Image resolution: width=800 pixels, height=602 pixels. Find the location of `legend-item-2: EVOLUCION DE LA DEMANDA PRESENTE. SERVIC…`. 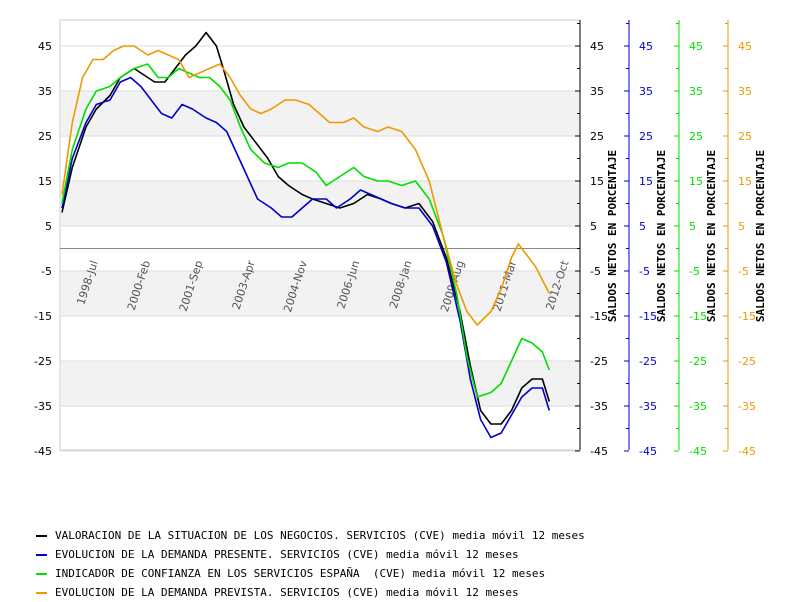

legend-item-2: EVOLUCION DE LA DEMANDA PRESENTE. SERVIC… is located at coordinates (310, 554).